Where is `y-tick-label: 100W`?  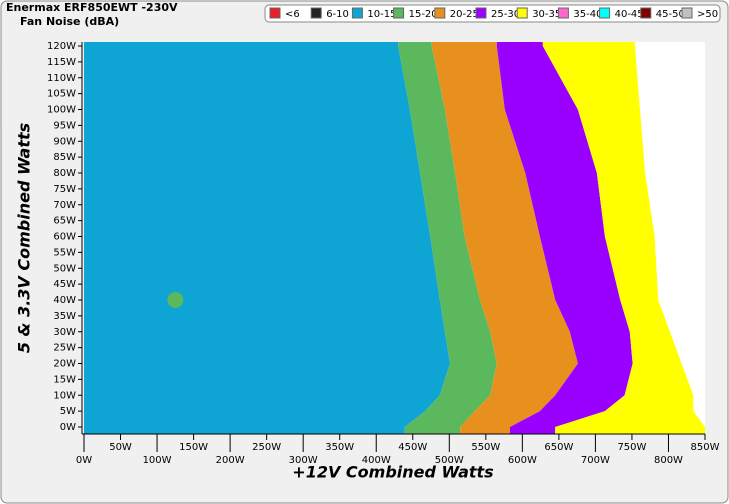
y-tick-label: 100W is located at coordinates (61, 110).